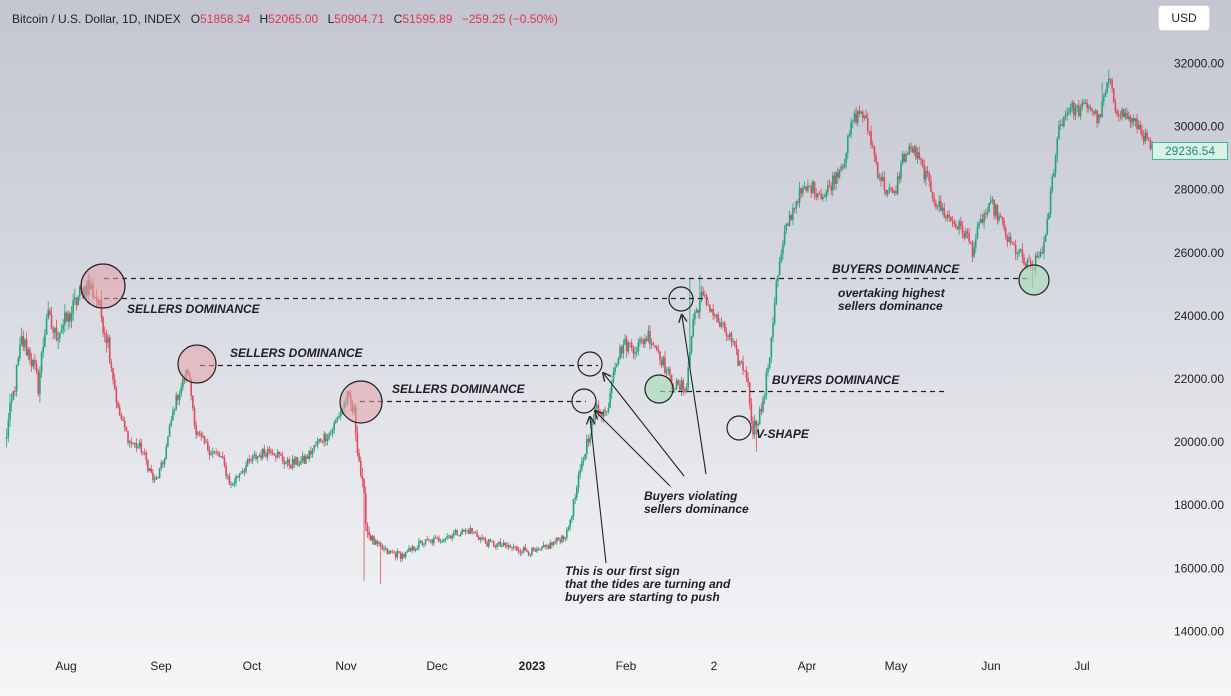 The image size is (1231, 696). I want to click on overtaking-line-1: overtaking highest, so click(892, 293).